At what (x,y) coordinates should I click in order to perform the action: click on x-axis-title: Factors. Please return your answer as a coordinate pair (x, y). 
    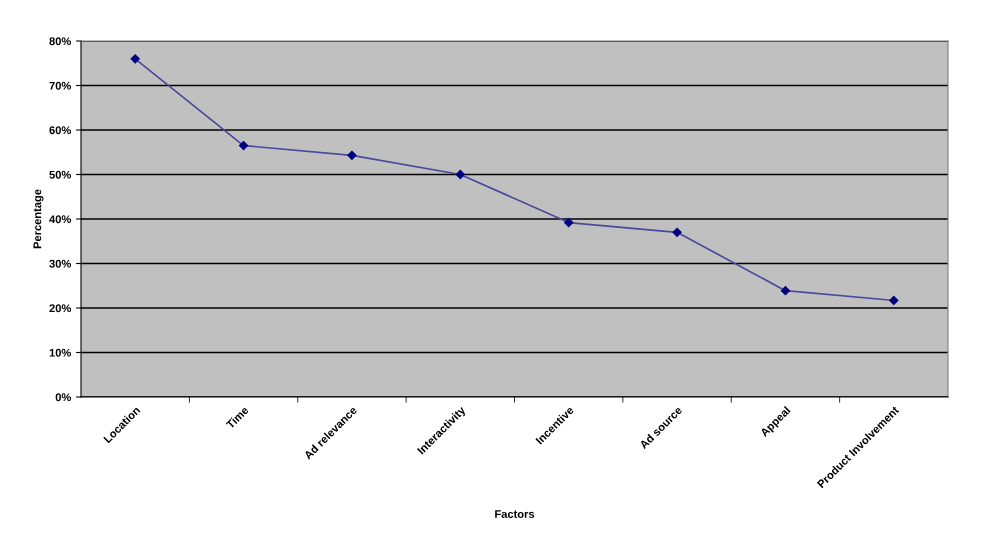
    Looking at the image, I should click on (515, 514).